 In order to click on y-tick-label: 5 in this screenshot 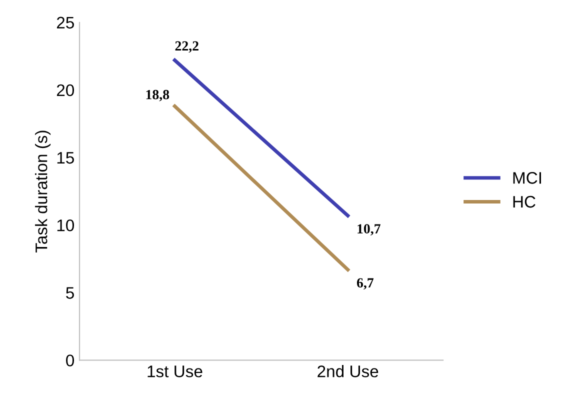, I will do `click(70, 293)`.